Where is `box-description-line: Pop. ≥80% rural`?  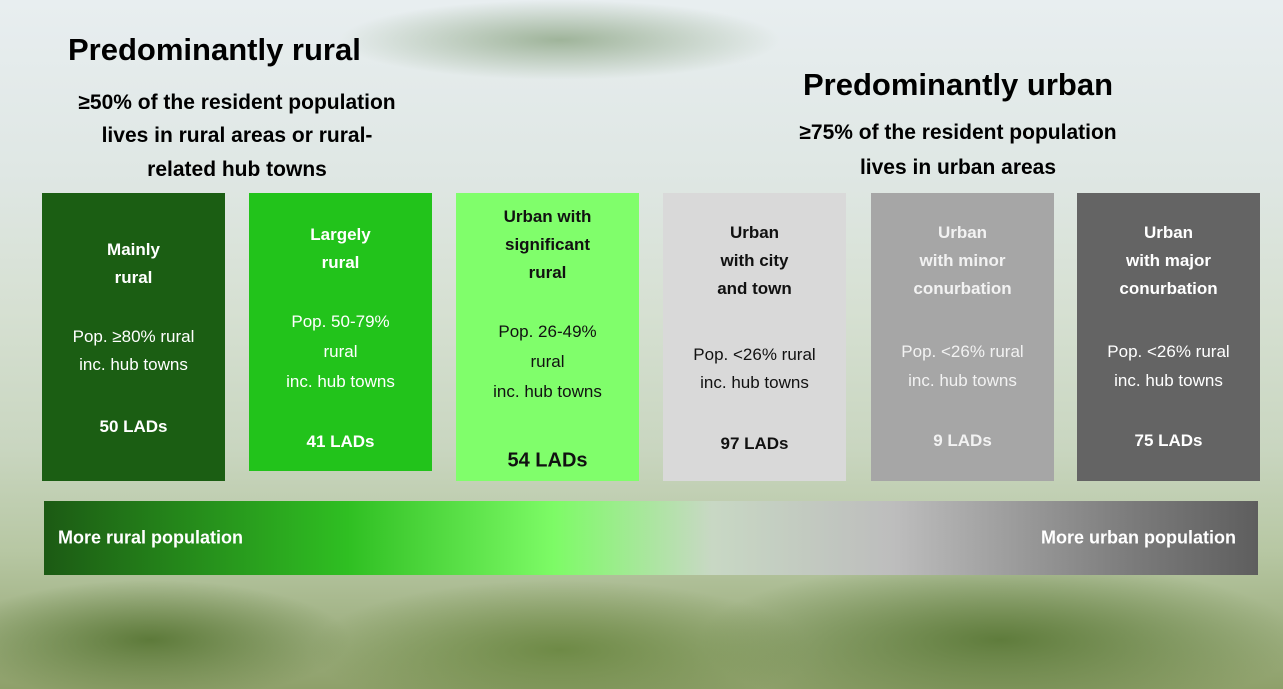 box-description-line: Pop. ≥80% rural is located at coordinates (133, 336).